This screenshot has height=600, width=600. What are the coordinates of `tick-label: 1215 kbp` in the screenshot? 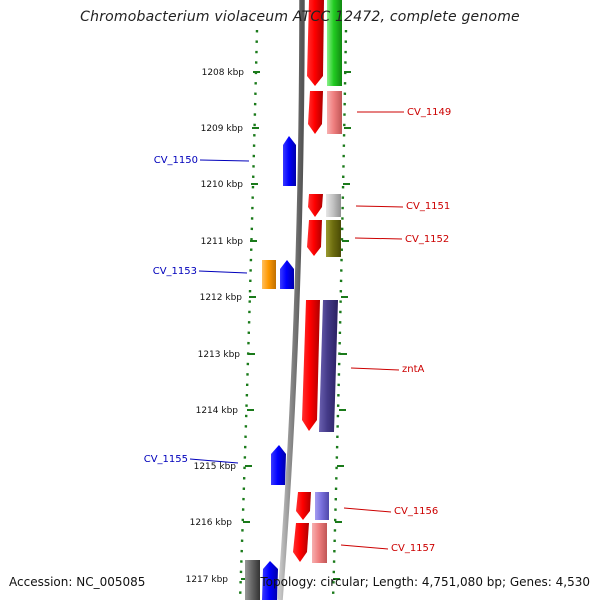 It's located at (215, 467).